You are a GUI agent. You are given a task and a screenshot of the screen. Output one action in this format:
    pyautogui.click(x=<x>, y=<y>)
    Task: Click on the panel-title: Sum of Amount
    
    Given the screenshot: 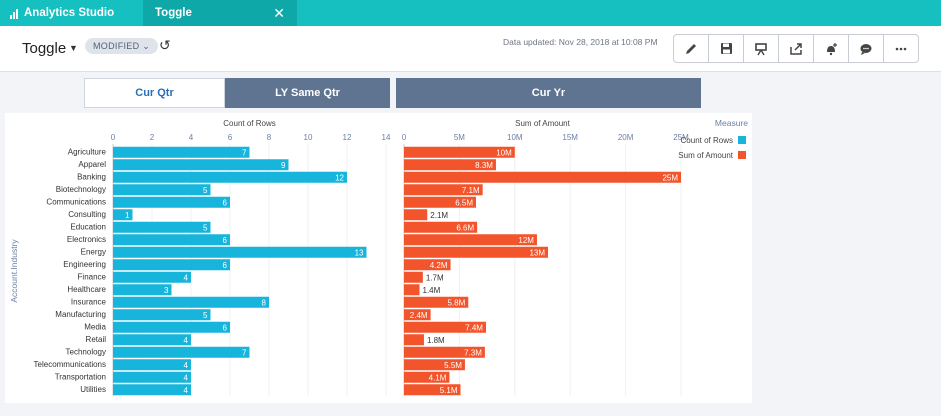 What is the action you would take?
    pyautogui.click(x=542, y=123)
    